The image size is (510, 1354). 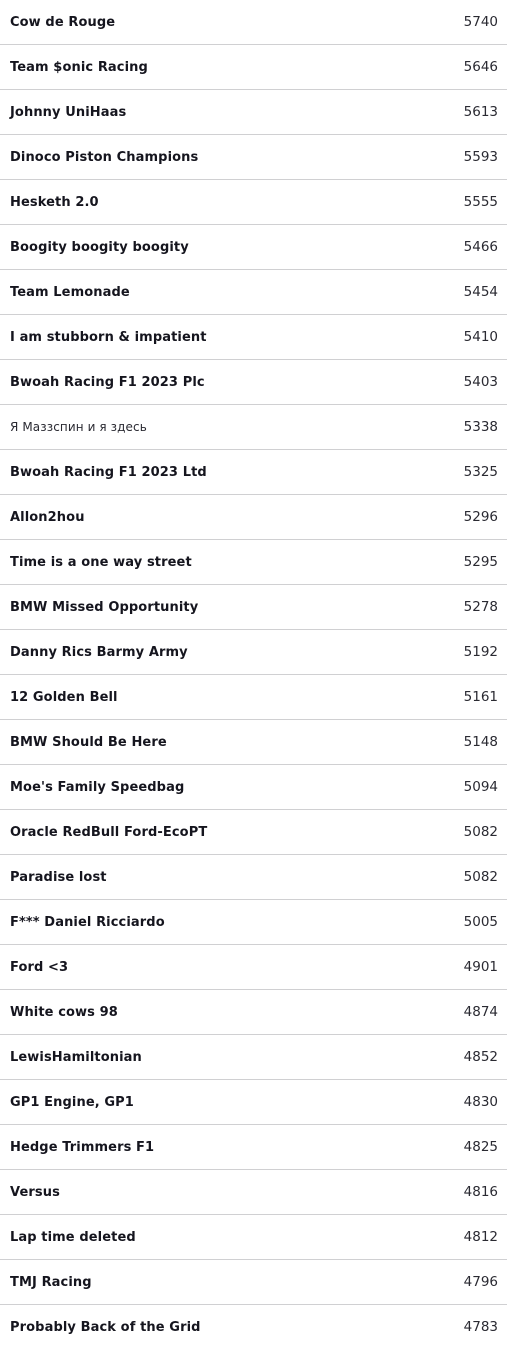 I want to click on team-points: 4825, so click(x=480, y=1147).